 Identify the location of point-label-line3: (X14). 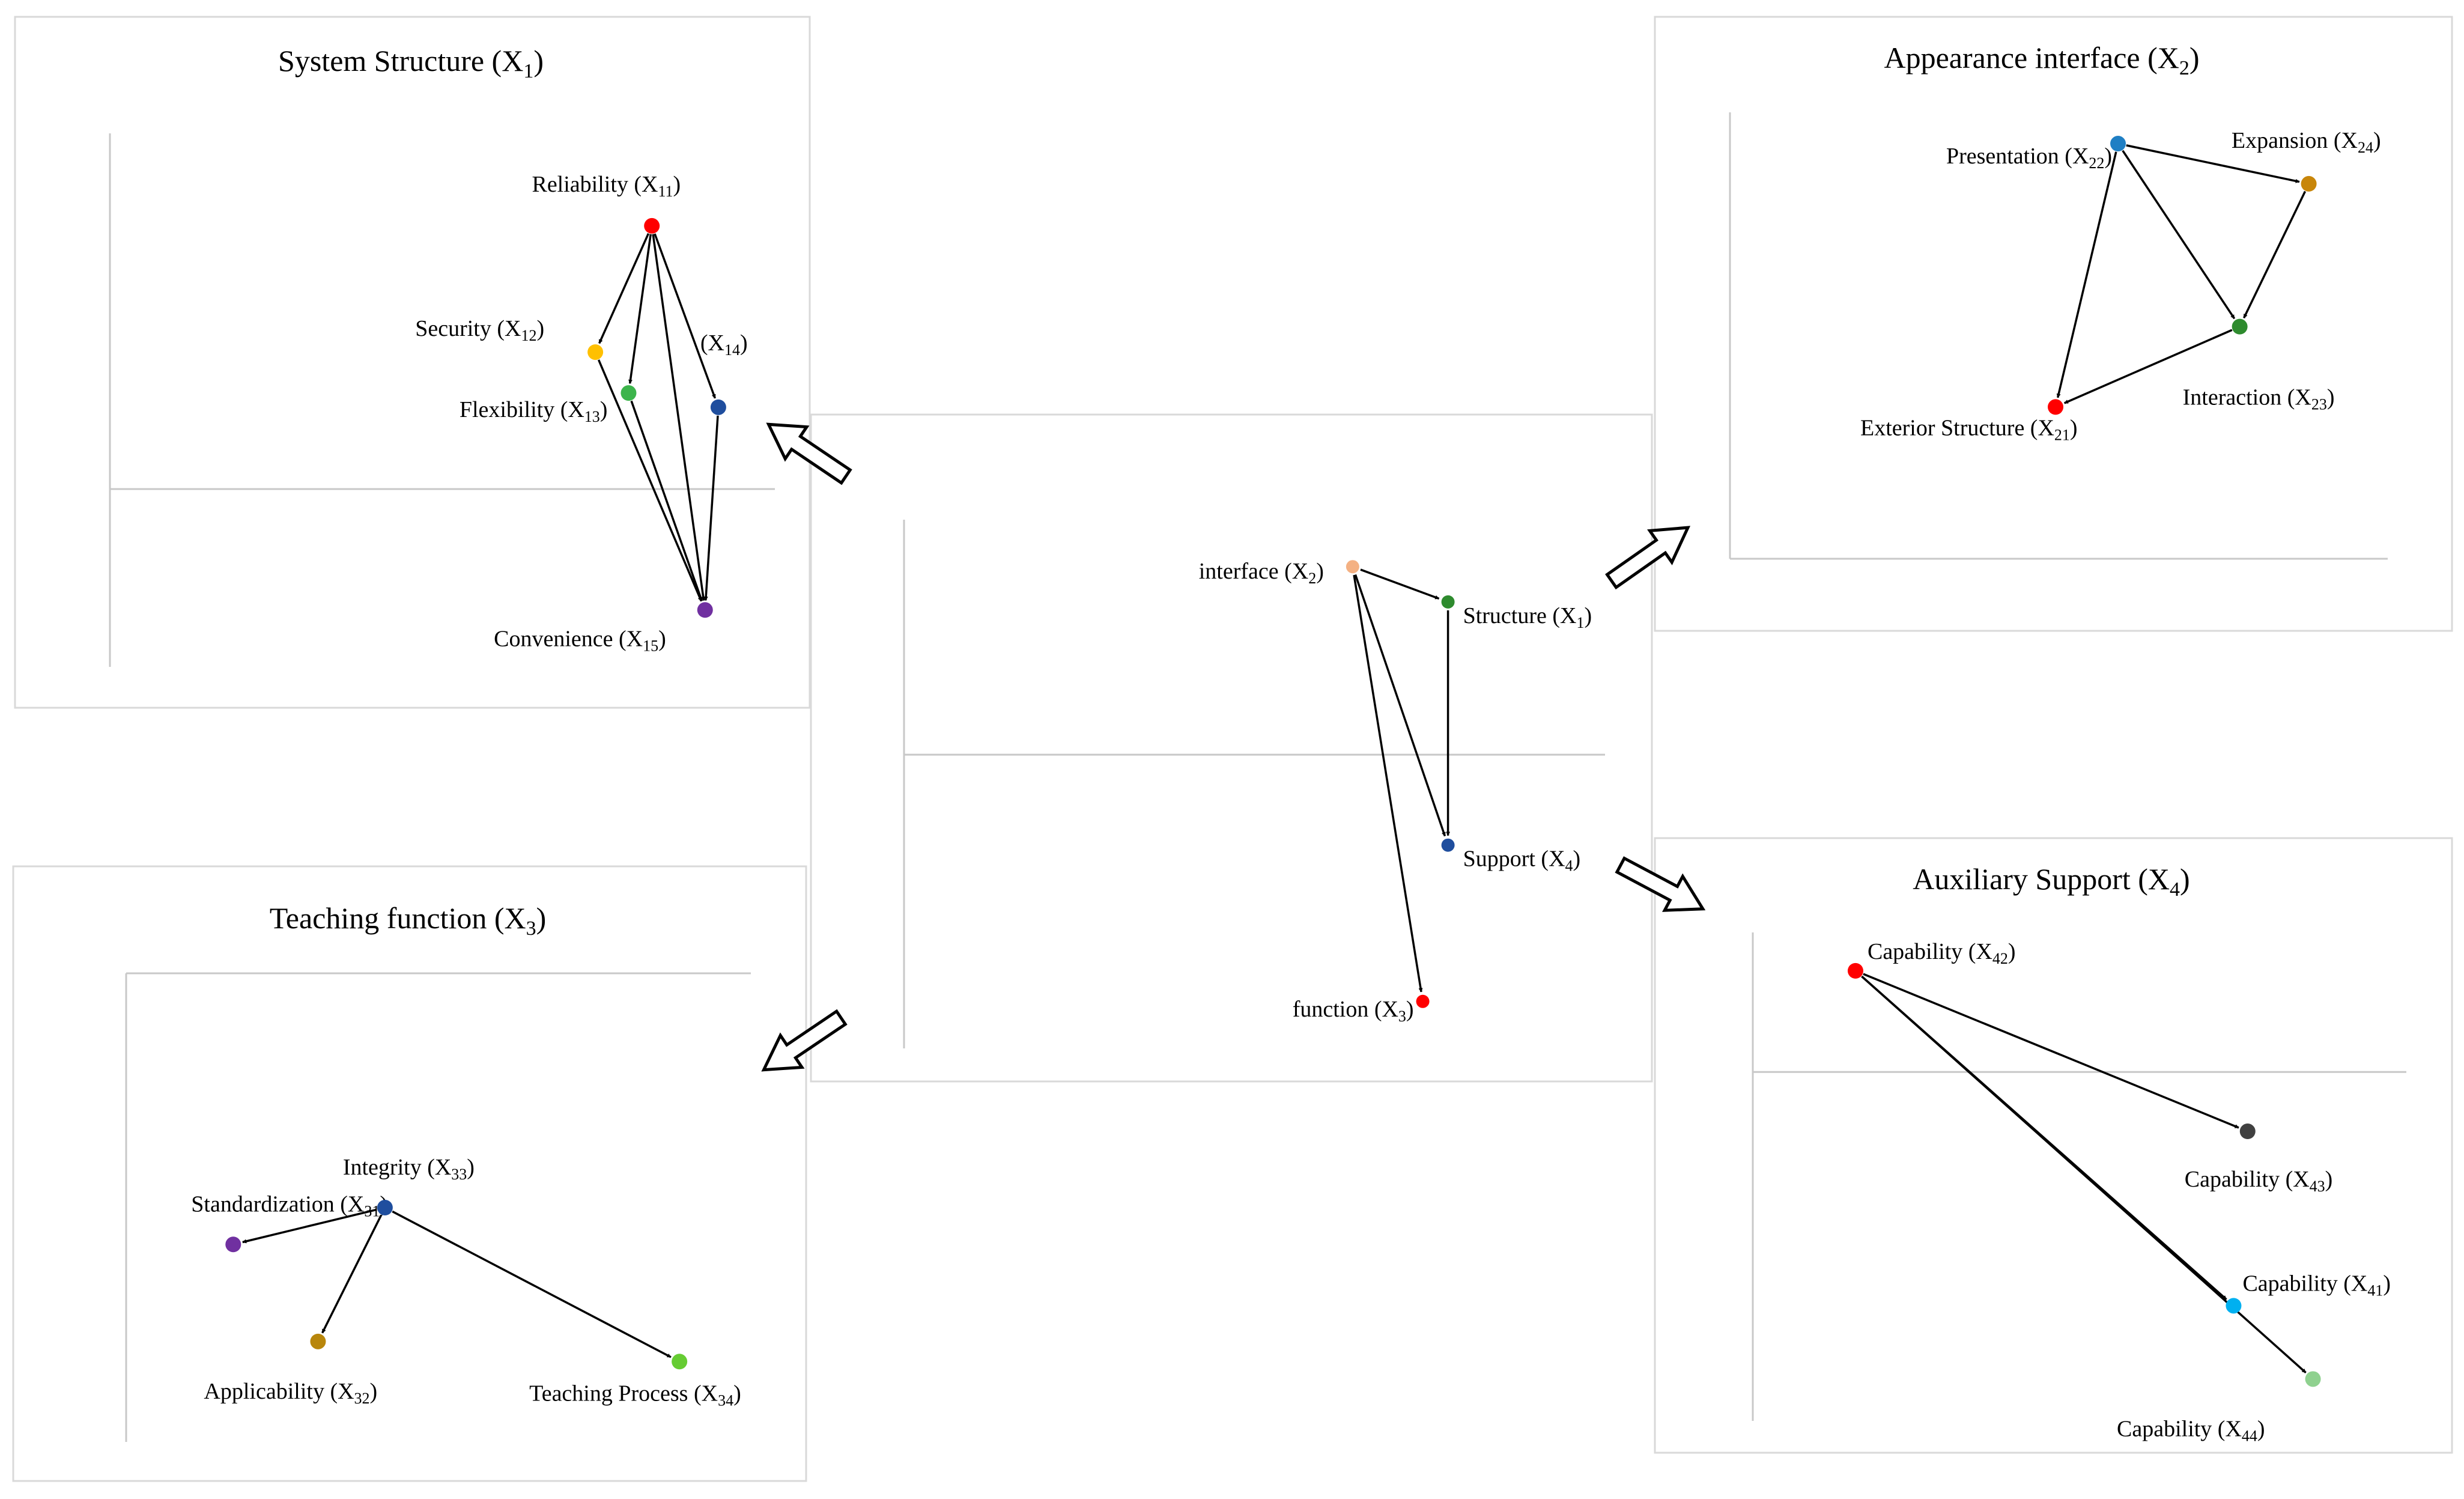
(724, 344).